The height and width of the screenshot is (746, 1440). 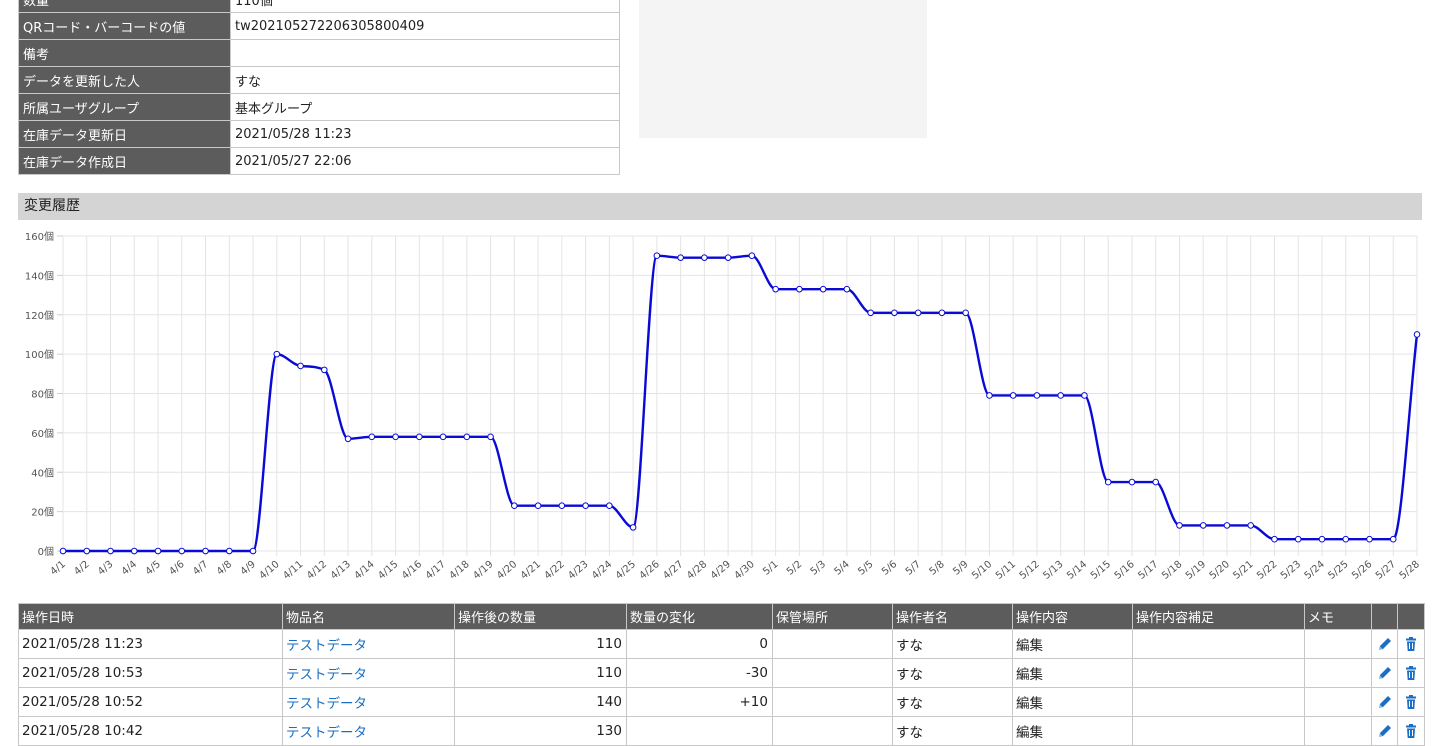 I want to click on history-section-header: 変更履歴, so click(x=720, y=206).